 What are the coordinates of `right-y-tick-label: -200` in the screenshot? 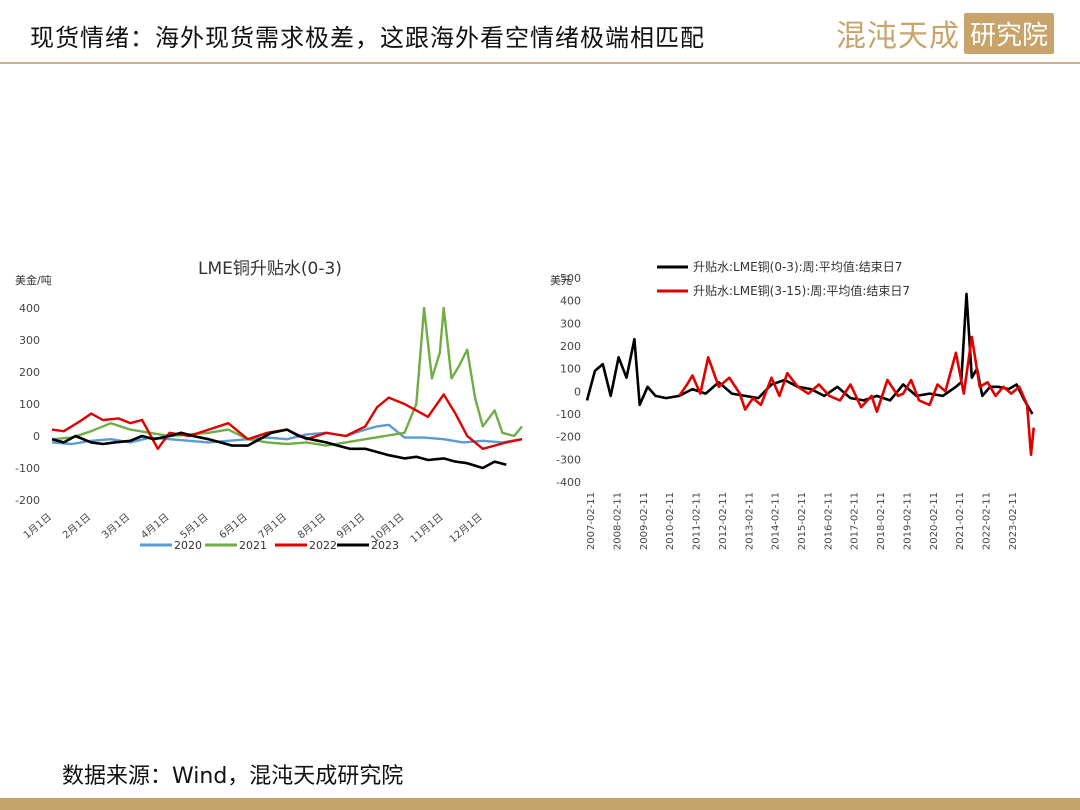 It's located at (568, 437).